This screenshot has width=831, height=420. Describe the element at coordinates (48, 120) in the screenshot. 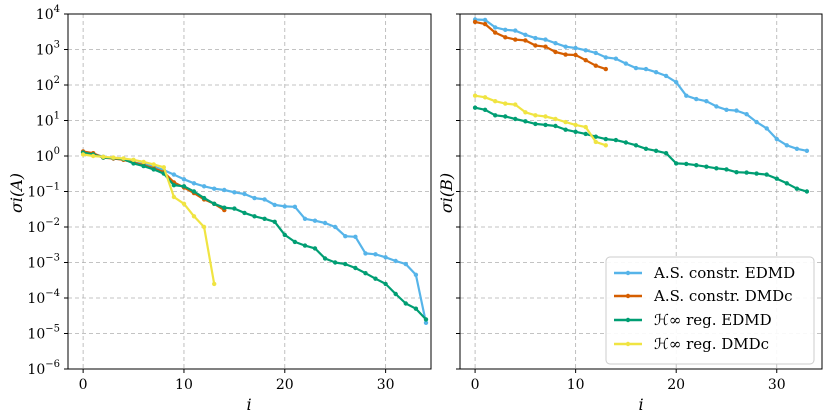

I see `y-tick-label: 10¹` at that location.